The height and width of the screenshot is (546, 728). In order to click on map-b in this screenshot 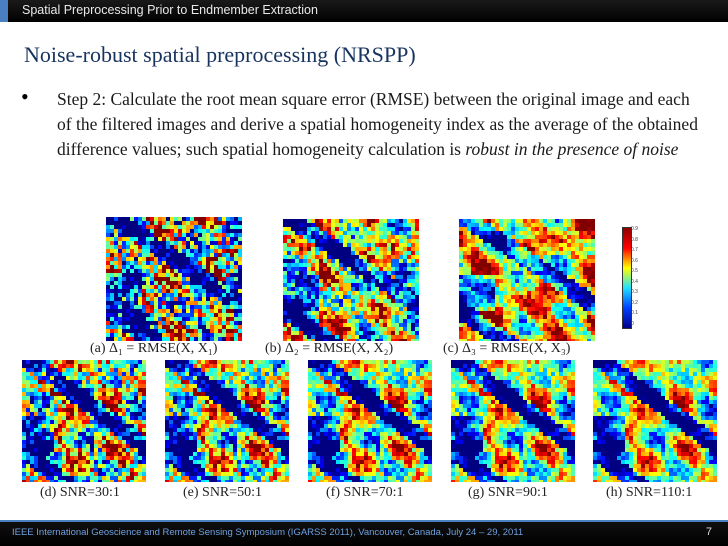, I will do `click(351, 280)`.